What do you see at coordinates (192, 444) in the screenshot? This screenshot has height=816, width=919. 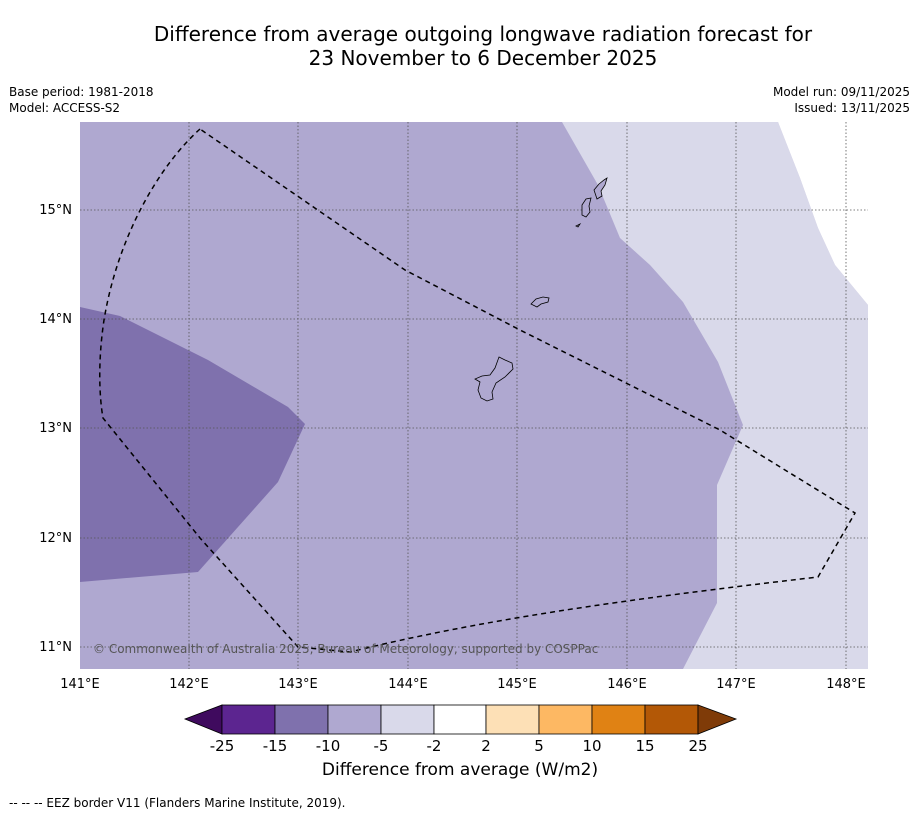 I see `anomaly-field-minus10-to-minus15` at bounding box center [192, 444].